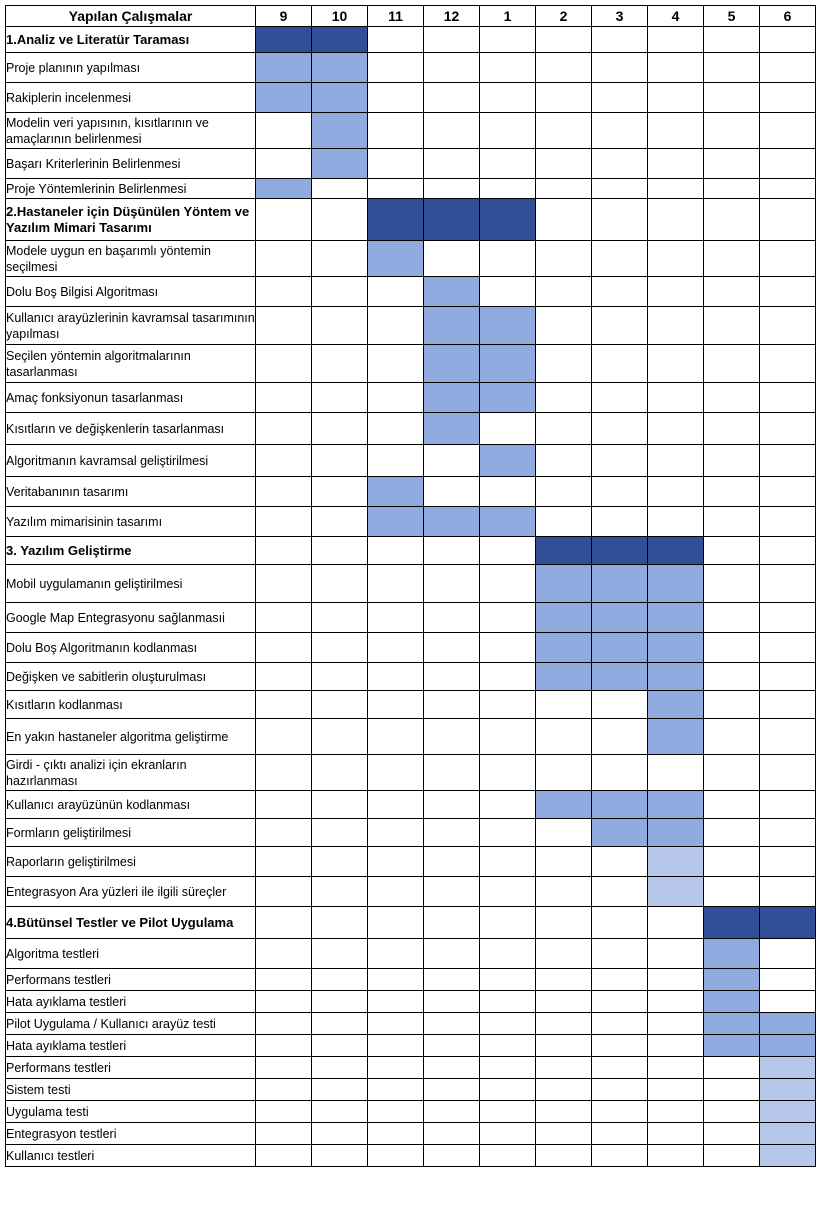 The height and width of the screenshot is (1218, 822). What do you see at coordinates (675, 16) in the screenshot?
I see `month-header: 4` at bounding box center [675, 16].